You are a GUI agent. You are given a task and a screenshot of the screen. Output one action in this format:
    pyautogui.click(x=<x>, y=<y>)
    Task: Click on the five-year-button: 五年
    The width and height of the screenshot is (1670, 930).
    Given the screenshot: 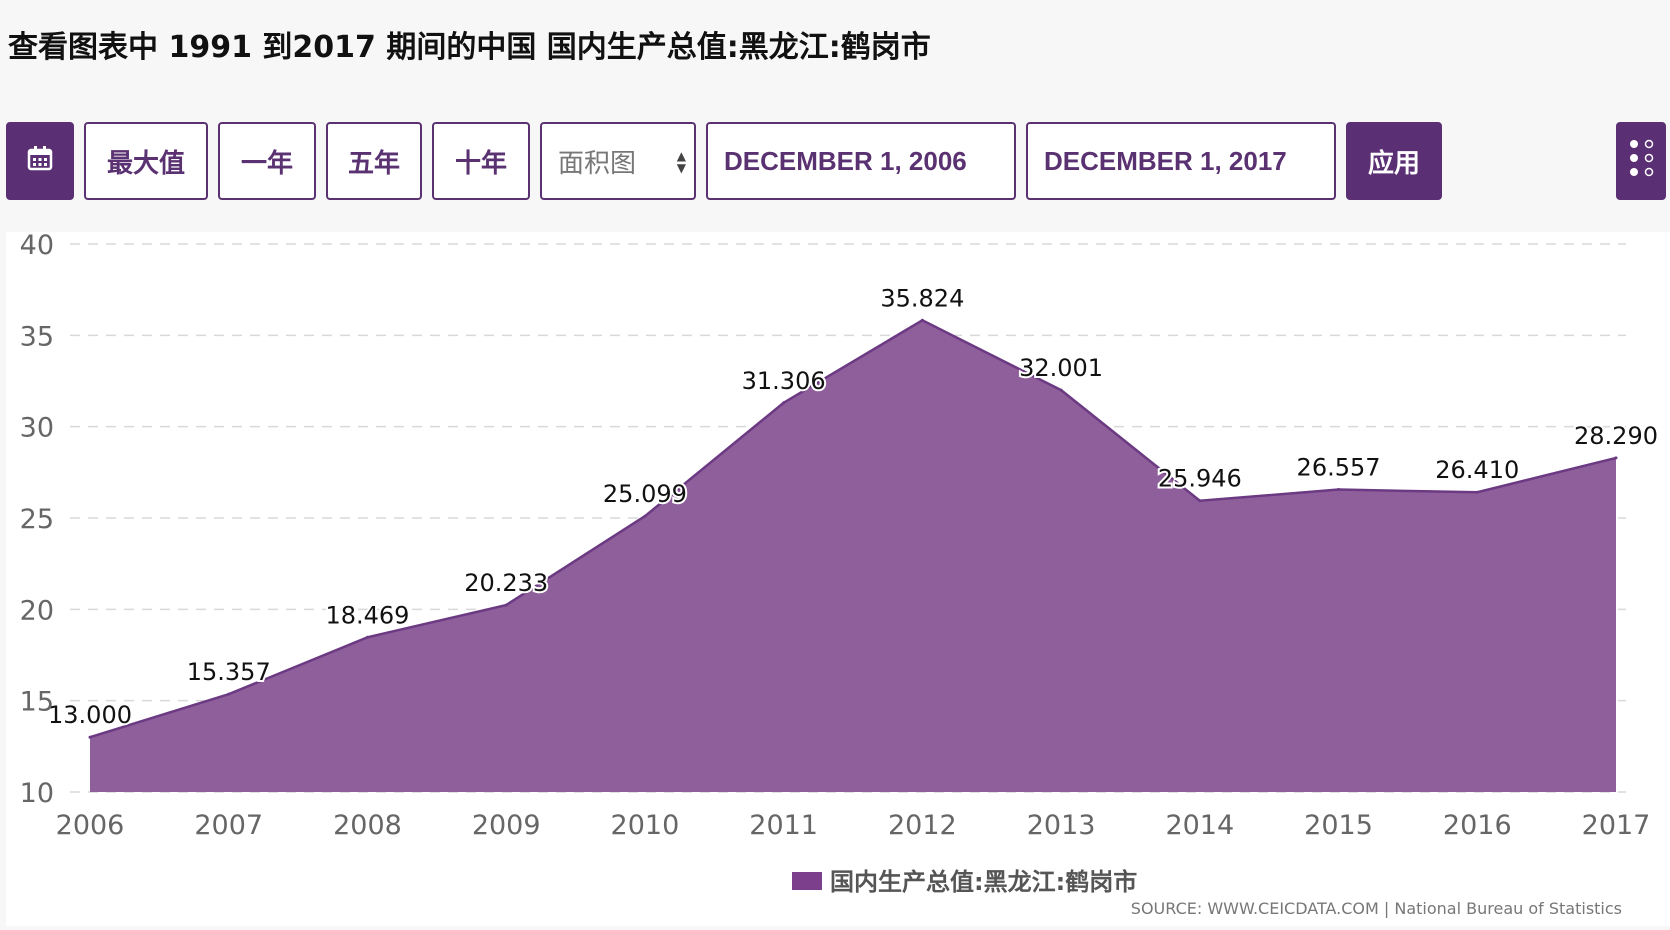 What is the action you would take?
    pyautogui.click(x=374, y=161)
    